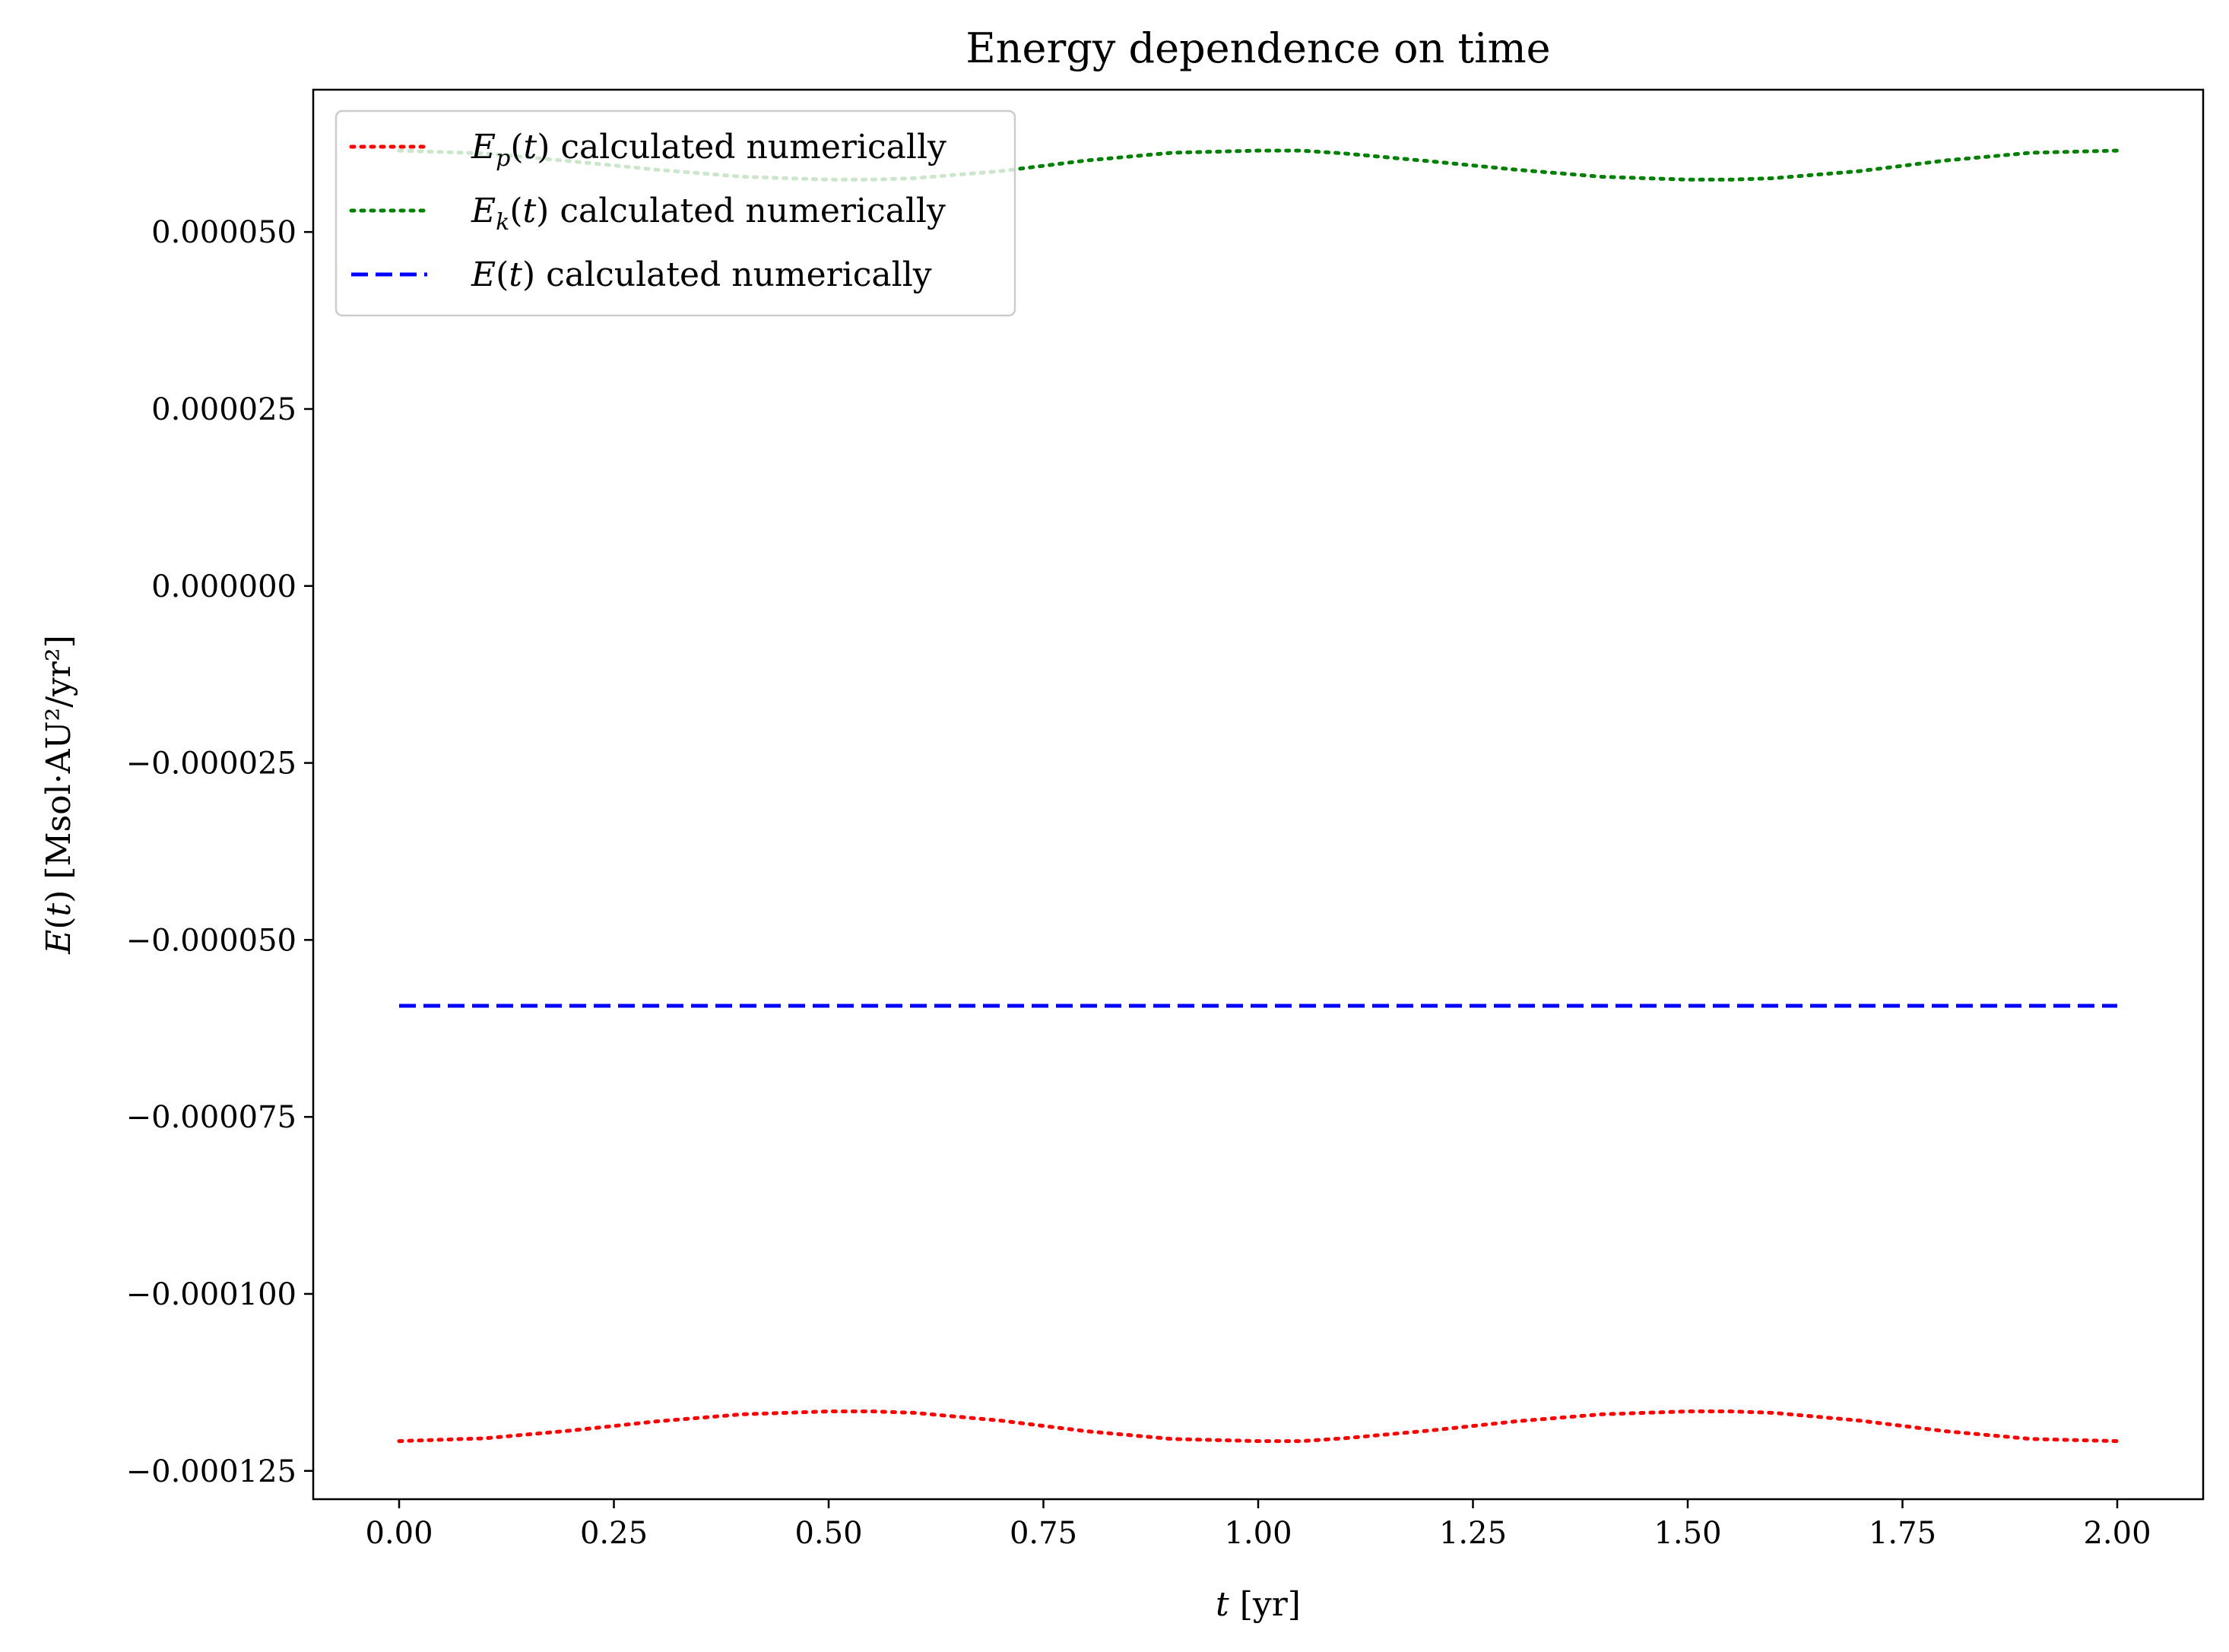  Describe the element at coordinates (1688, 1533) in the screenshot. I see `x-tick-label: 1.50` at that location.